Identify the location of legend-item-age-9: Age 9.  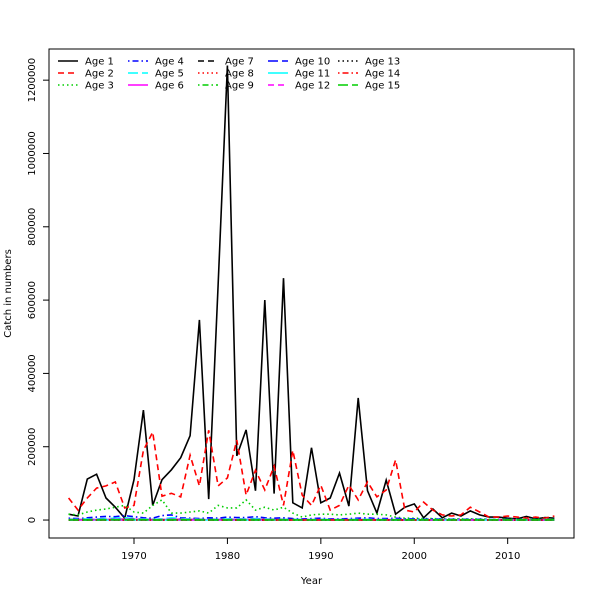
(226, 86).